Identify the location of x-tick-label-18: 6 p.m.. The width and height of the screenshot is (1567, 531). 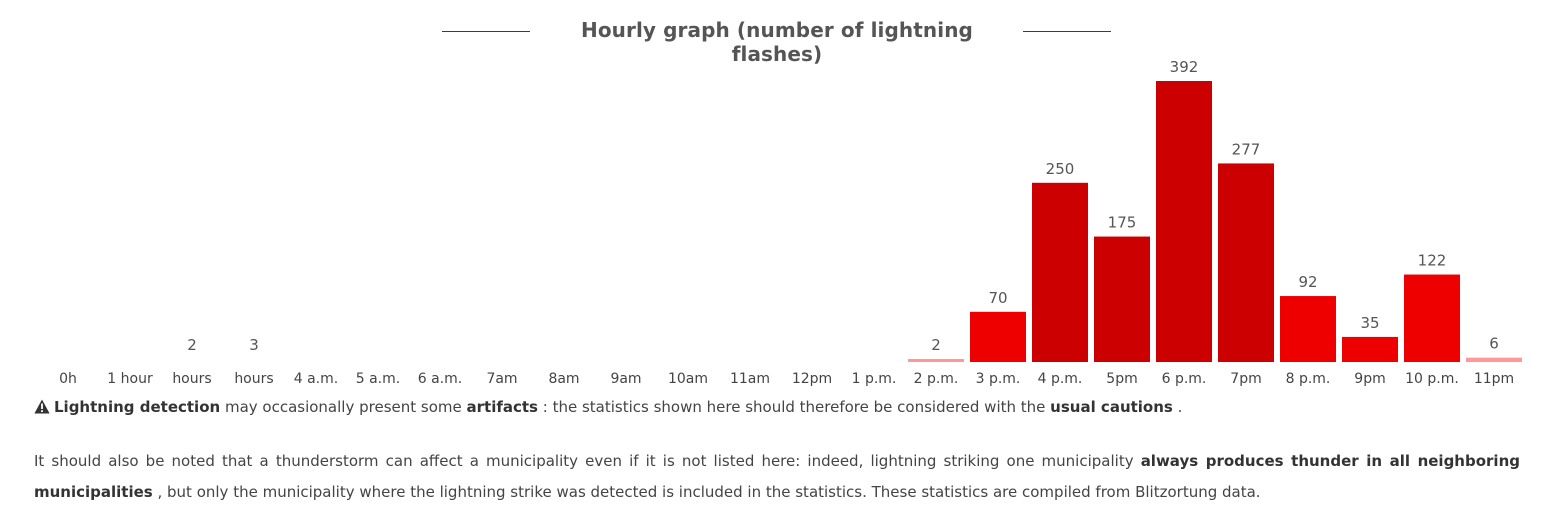
(1184, 379).